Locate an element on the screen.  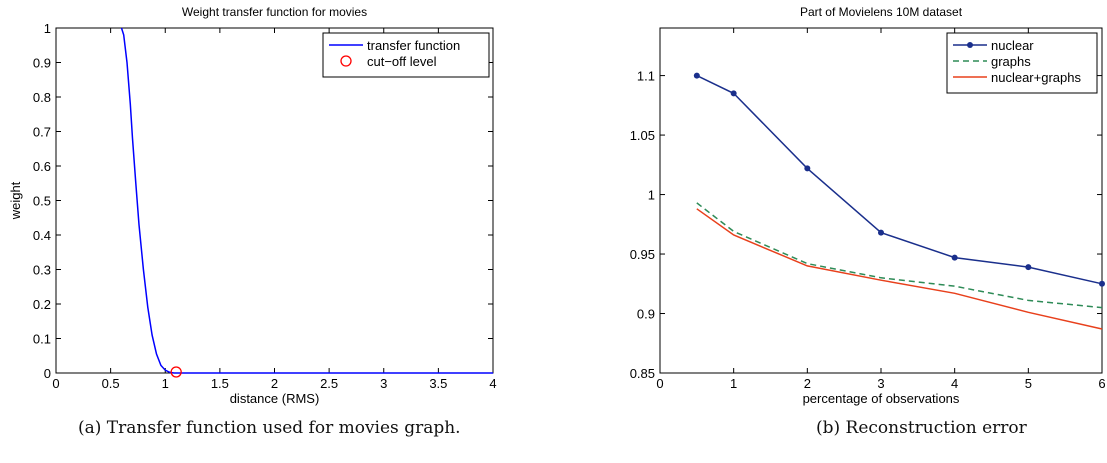
x-tick-label: 2.5 is located at coordinates (329, 383).